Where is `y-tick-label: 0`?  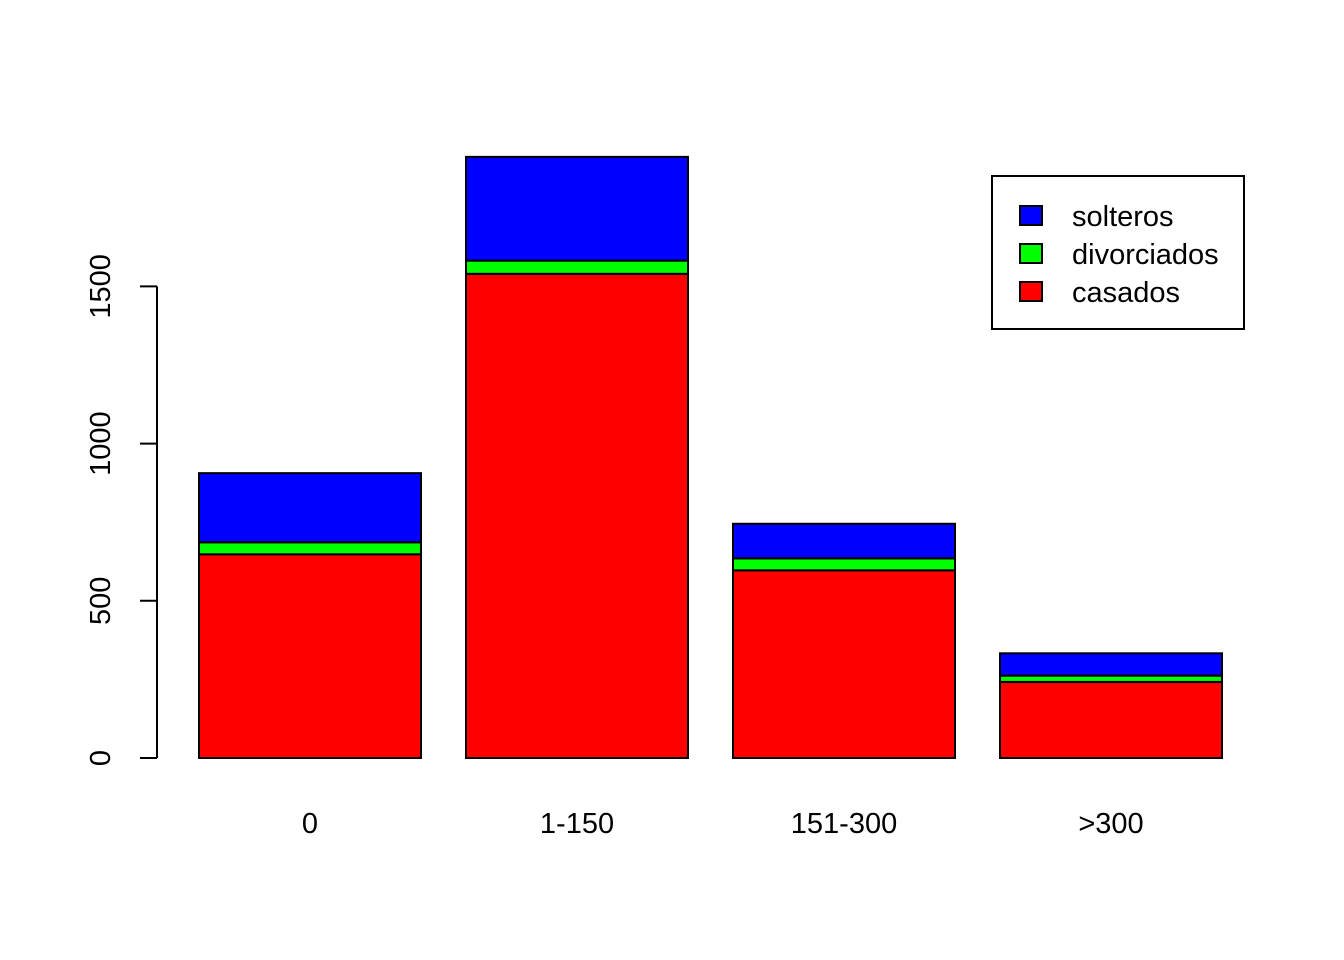 y-tick-label: 0 is located at coordinates (101, 758).